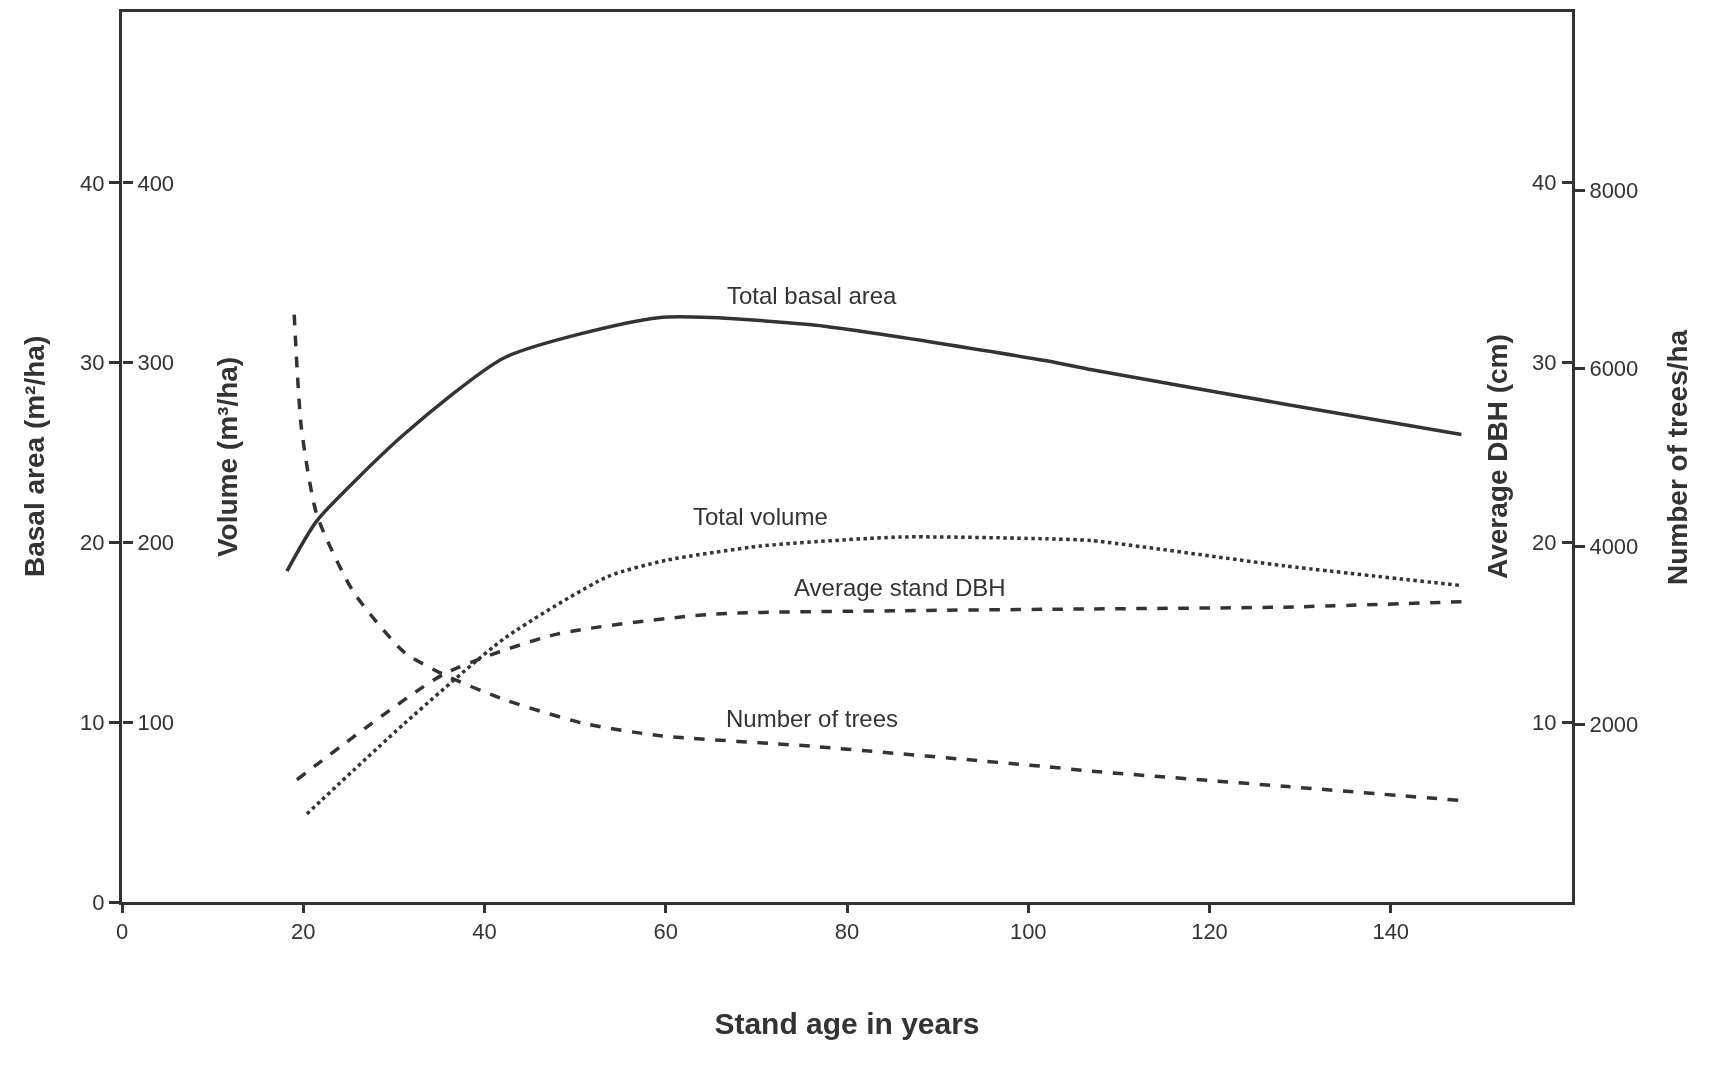 The height and width of the screenshot is (1090, 1712). What do you see at coordinates (156, 363) in the screenshot?
I see `y2-tick-label: 300` at bounding box center [156, 363].